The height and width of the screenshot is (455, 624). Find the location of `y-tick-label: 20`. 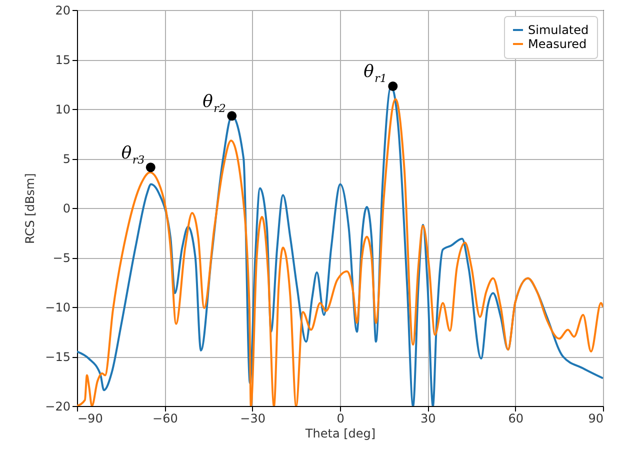

y-tick-label: 20 is located at coordinates (62, 11).